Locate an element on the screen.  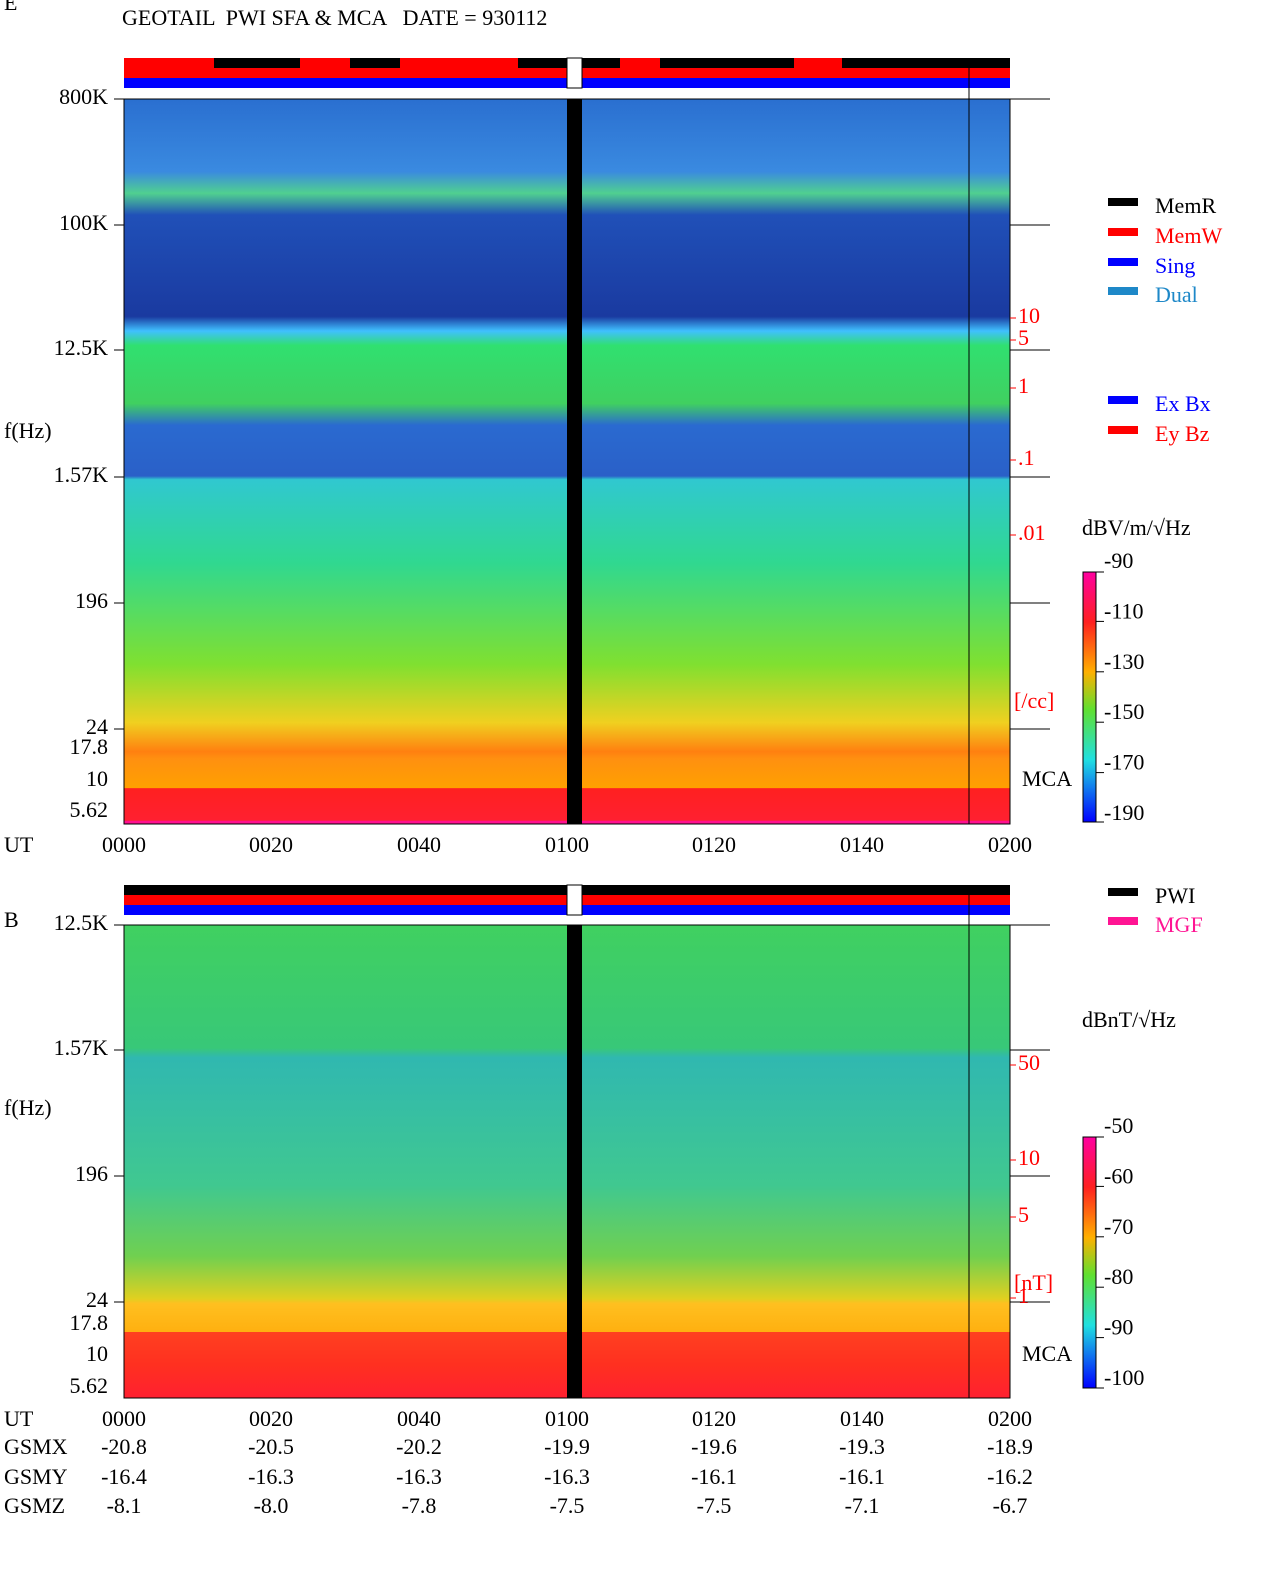
title: GEOTAIL PWI SFA & MCA DATE = 930112 is located at coordinates (334, 17).